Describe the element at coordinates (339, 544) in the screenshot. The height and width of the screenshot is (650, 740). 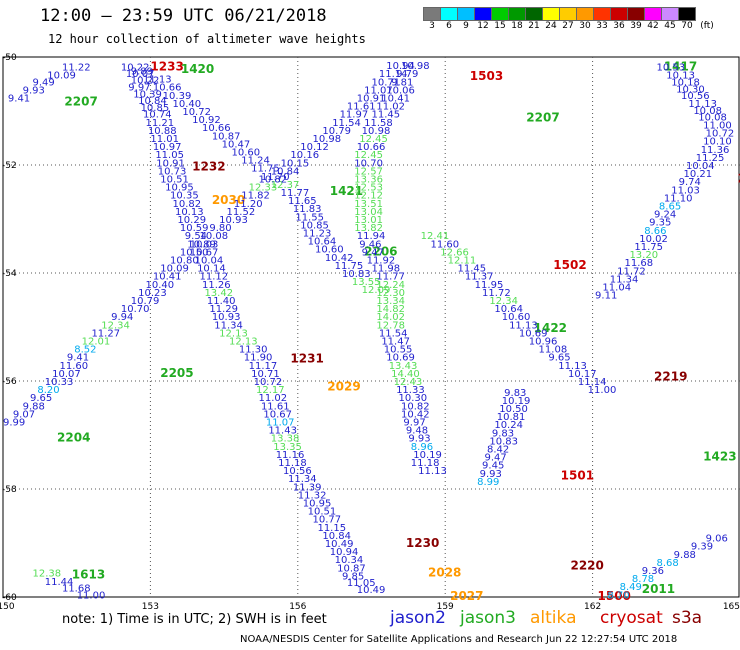
I see `wave-height-value: 10.49` at that location.